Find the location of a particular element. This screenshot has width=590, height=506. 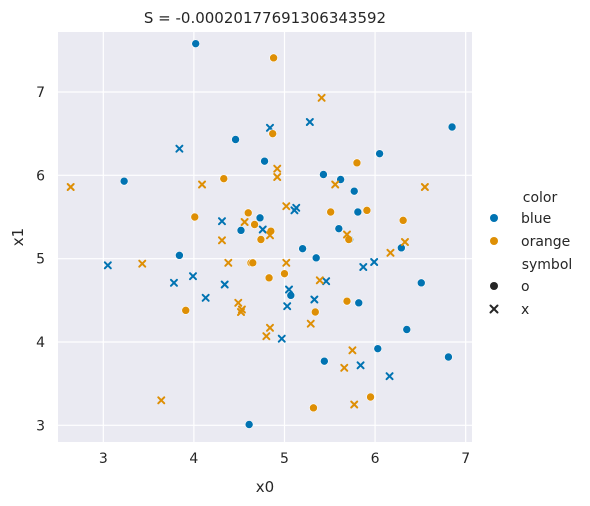

x-tick-label: 7 is located at coordinates (465, 459).